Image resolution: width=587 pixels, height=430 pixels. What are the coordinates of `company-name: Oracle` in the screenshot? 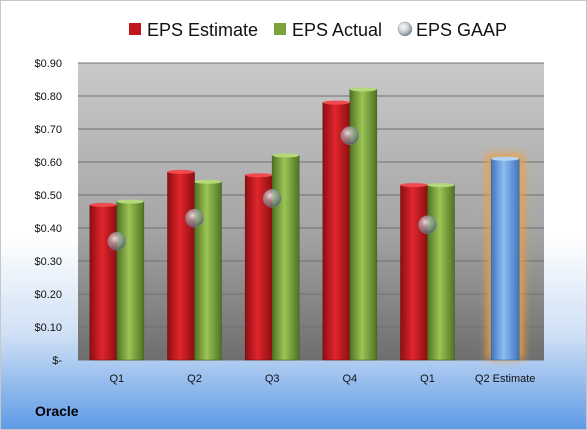 It's located at (57, 411).